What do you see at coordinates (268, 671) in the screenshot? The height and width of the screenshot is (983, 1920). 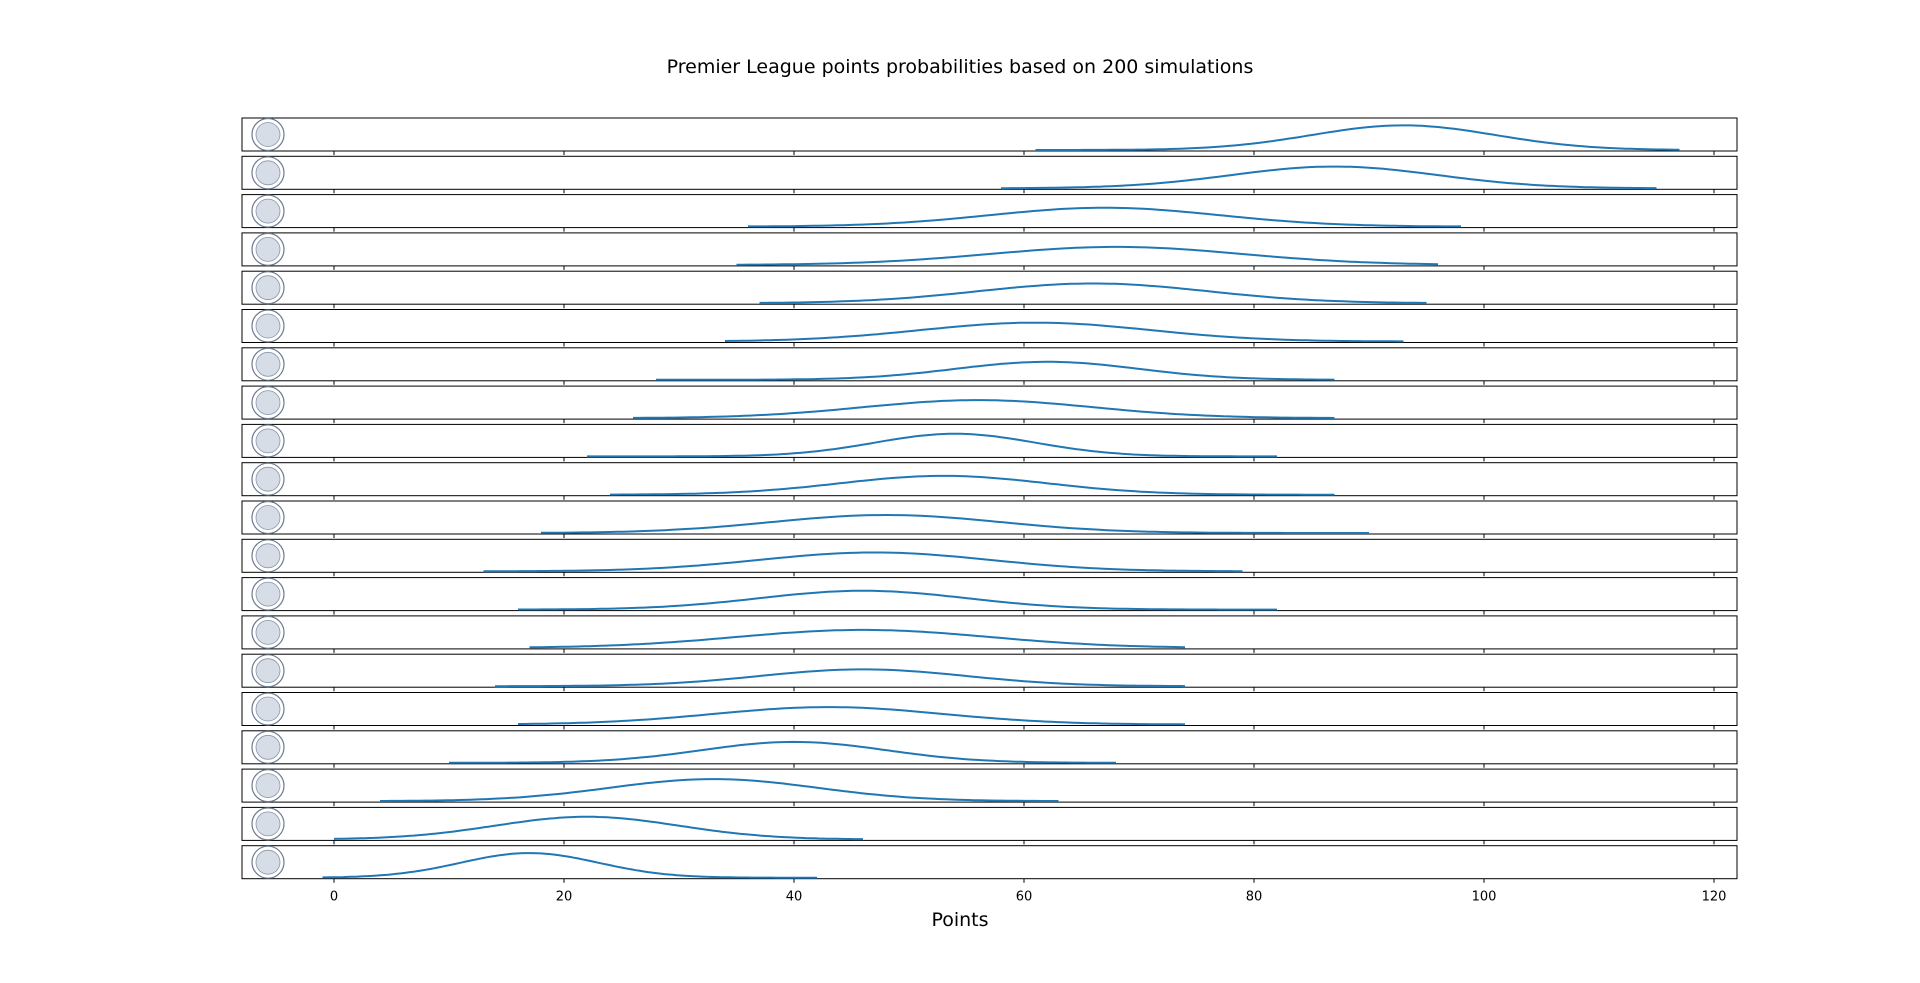 I see `newcastle-crest` at bounding box center [268, 671].